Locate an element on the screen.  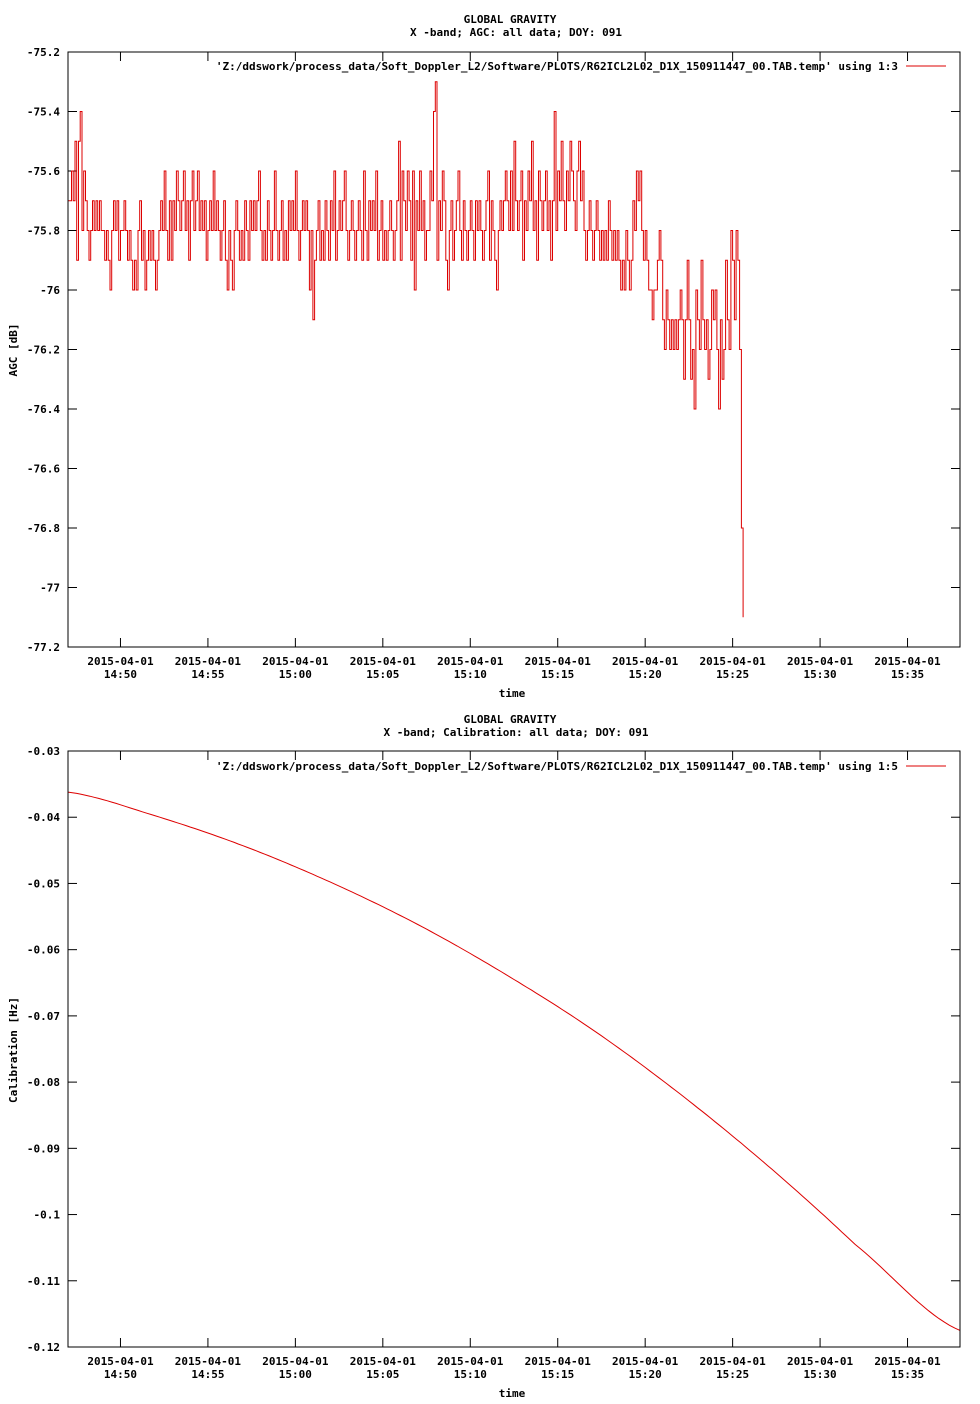
y-tick-label: -0.07 is located at coordinates (43, 1016).